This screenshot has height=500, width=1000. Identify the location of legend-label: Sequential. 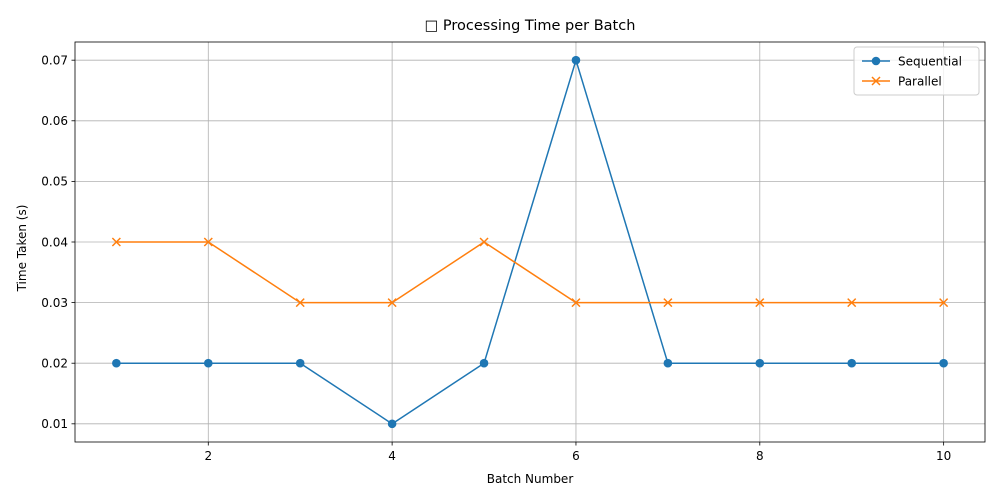
(930, 61).